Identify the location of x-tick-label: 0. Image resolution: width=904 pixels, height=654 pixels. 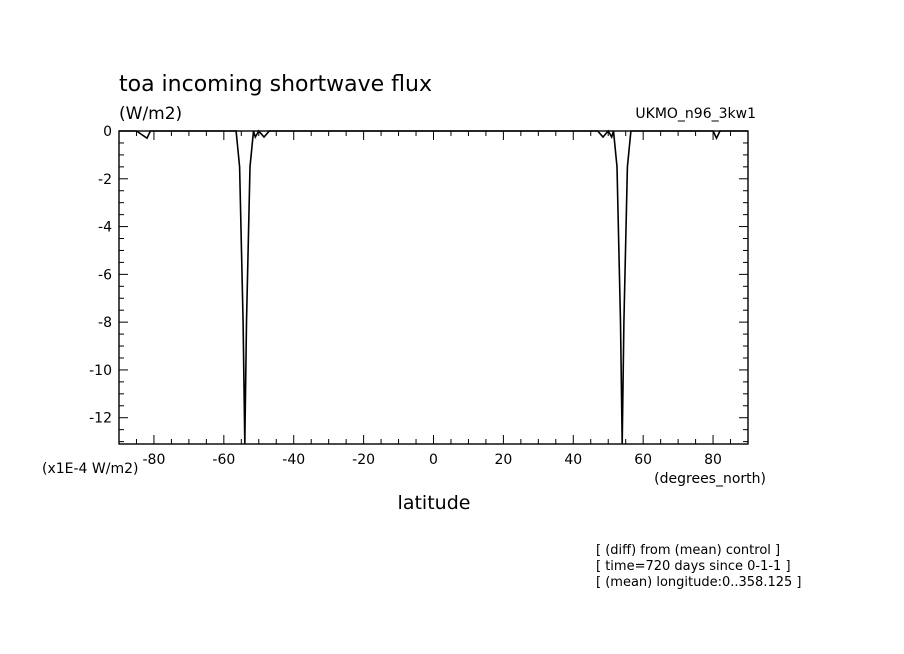
(433, 460).